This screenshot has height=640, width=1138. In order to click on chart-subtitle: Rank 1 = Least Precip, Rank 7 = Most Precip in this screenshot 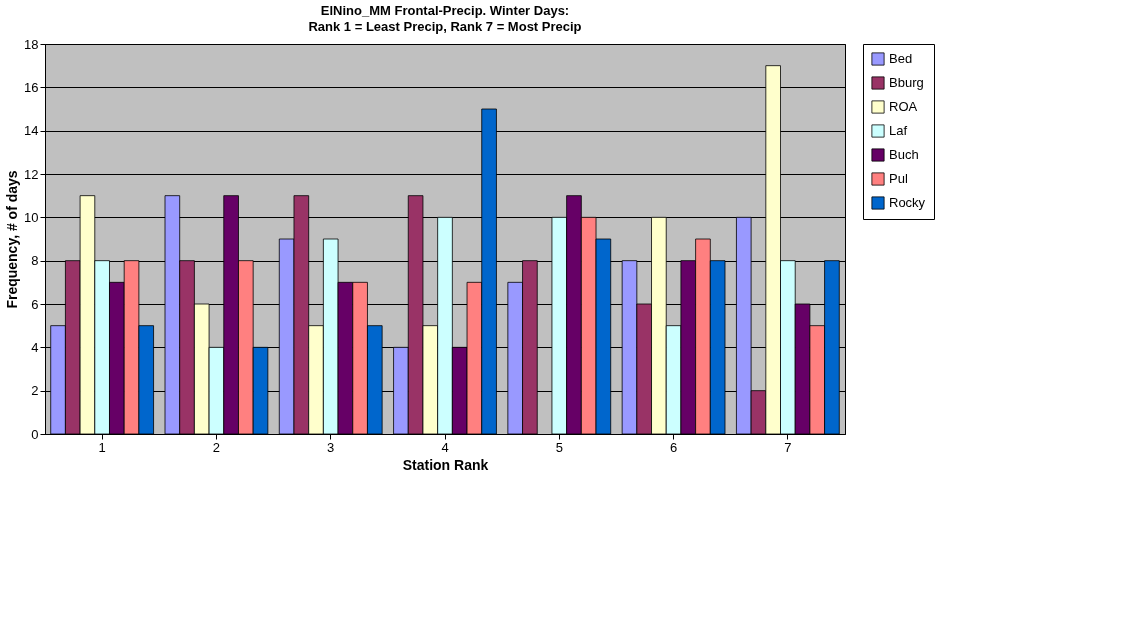, I will do `click(445, 26)`.